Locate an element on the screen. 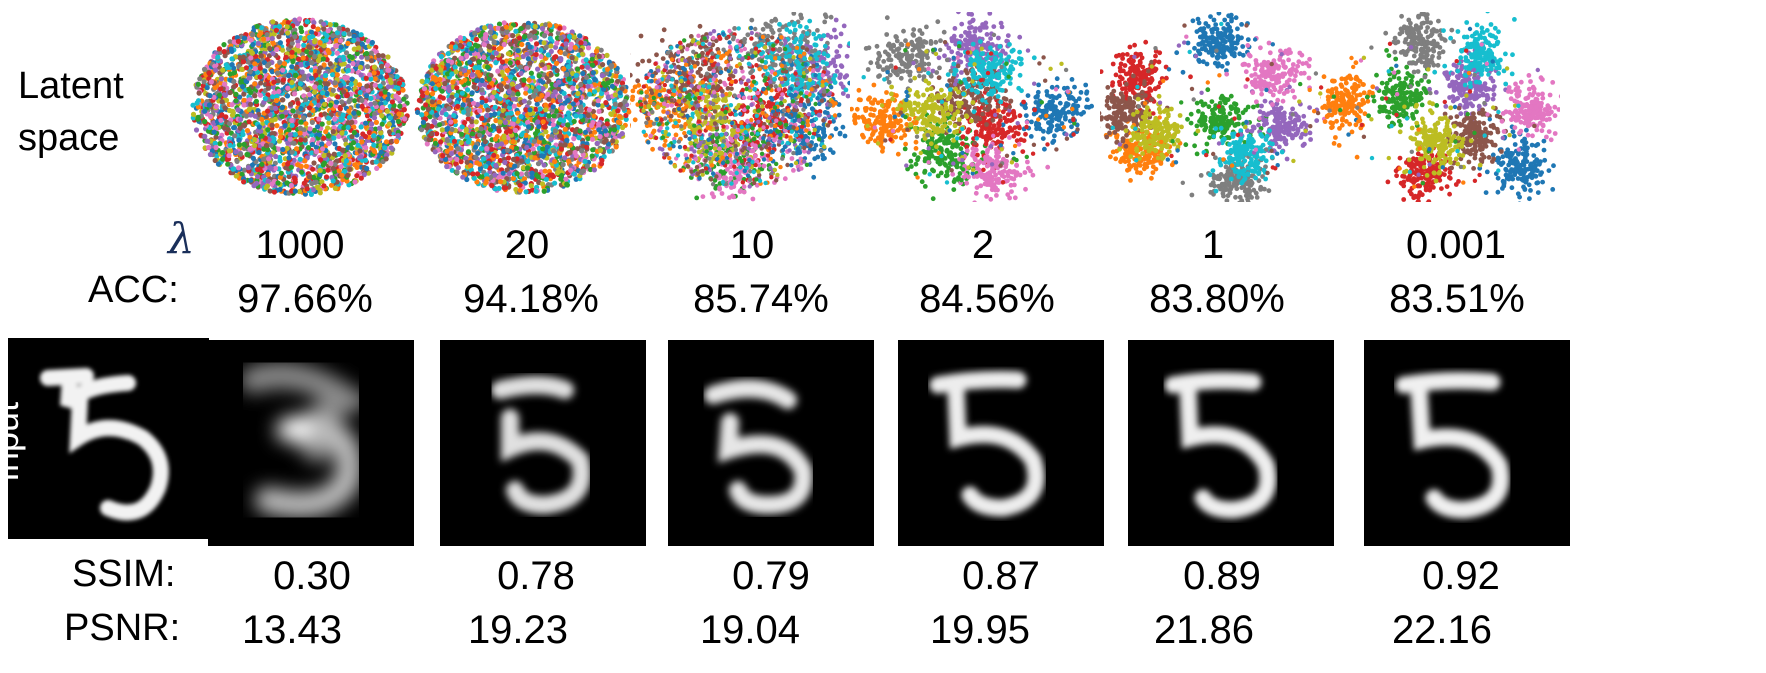 The width and height of the screenshot is (1766, 673). input-digit-five is located at coordinates (104, 444).